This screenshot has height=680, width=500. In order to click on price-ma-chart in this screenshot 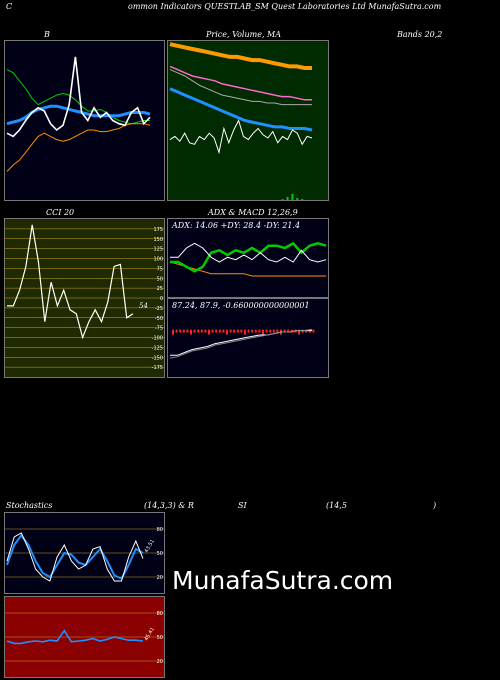, I will do `click(241, 121)`.